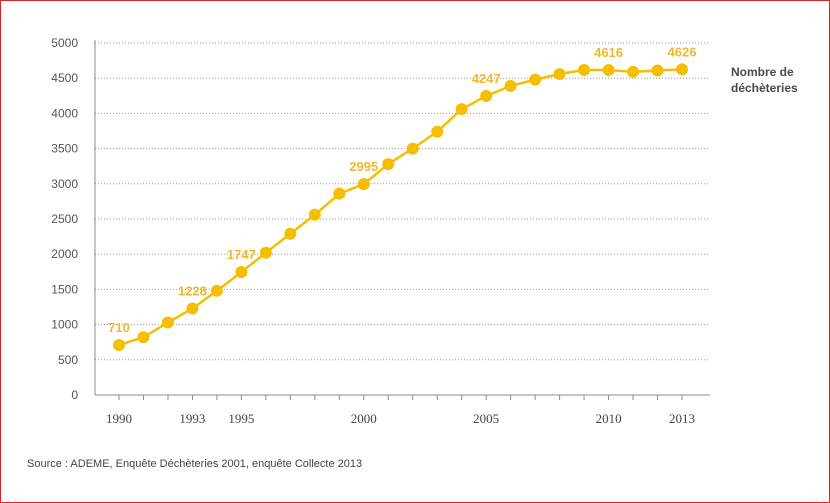 The image size is (830, 503). I want to click on y-tick-label: 2500, so click(64, 219).